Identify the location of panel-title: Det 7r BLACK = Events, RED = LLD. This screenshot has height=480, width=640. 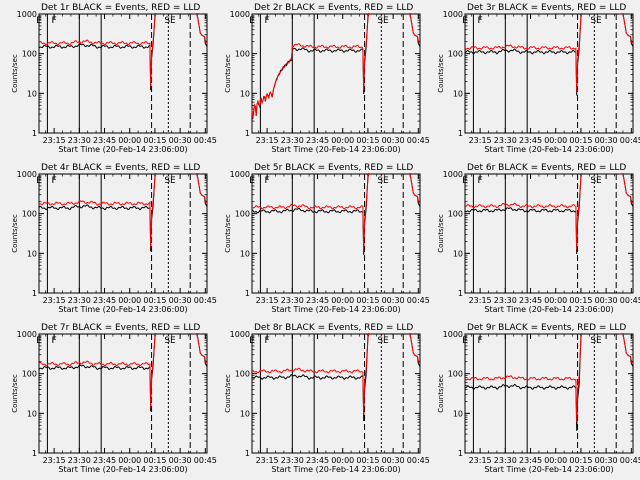
(120, 328).